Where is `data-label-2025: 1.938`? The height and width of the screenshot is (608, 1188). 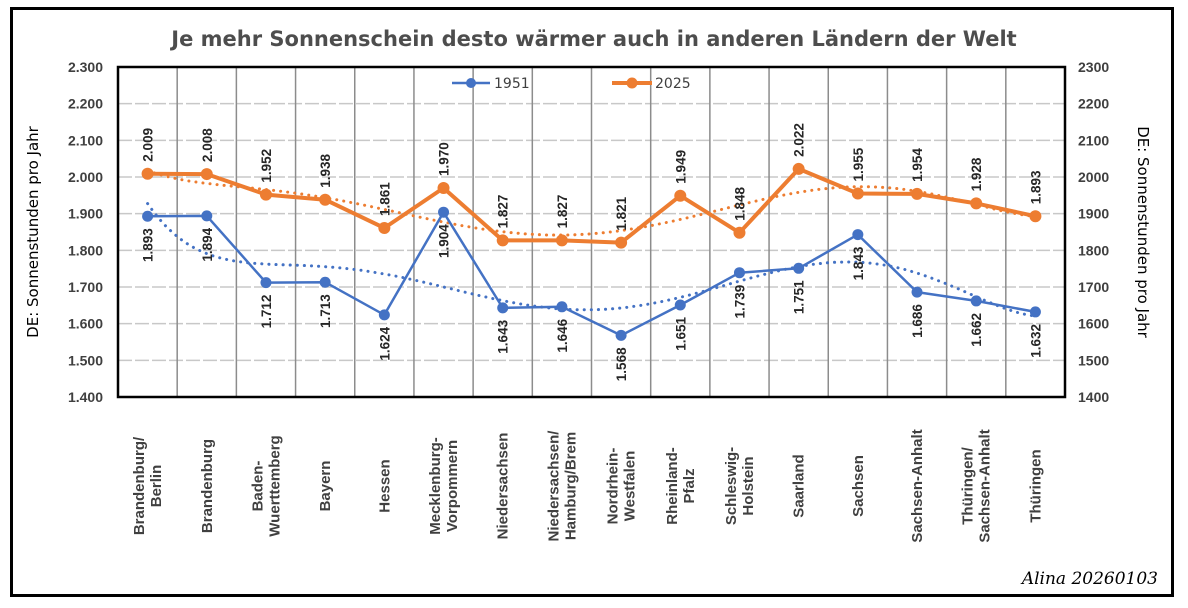
data-label-2025: 1.938 is located at coordinates (325, 170).